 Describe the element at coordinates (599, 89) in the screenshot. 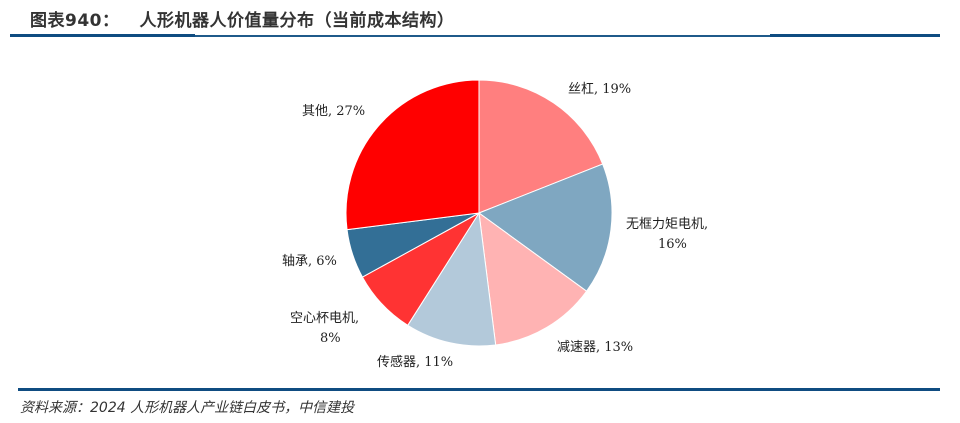

I see `label-screw: 丝杠, 19%` at that location.